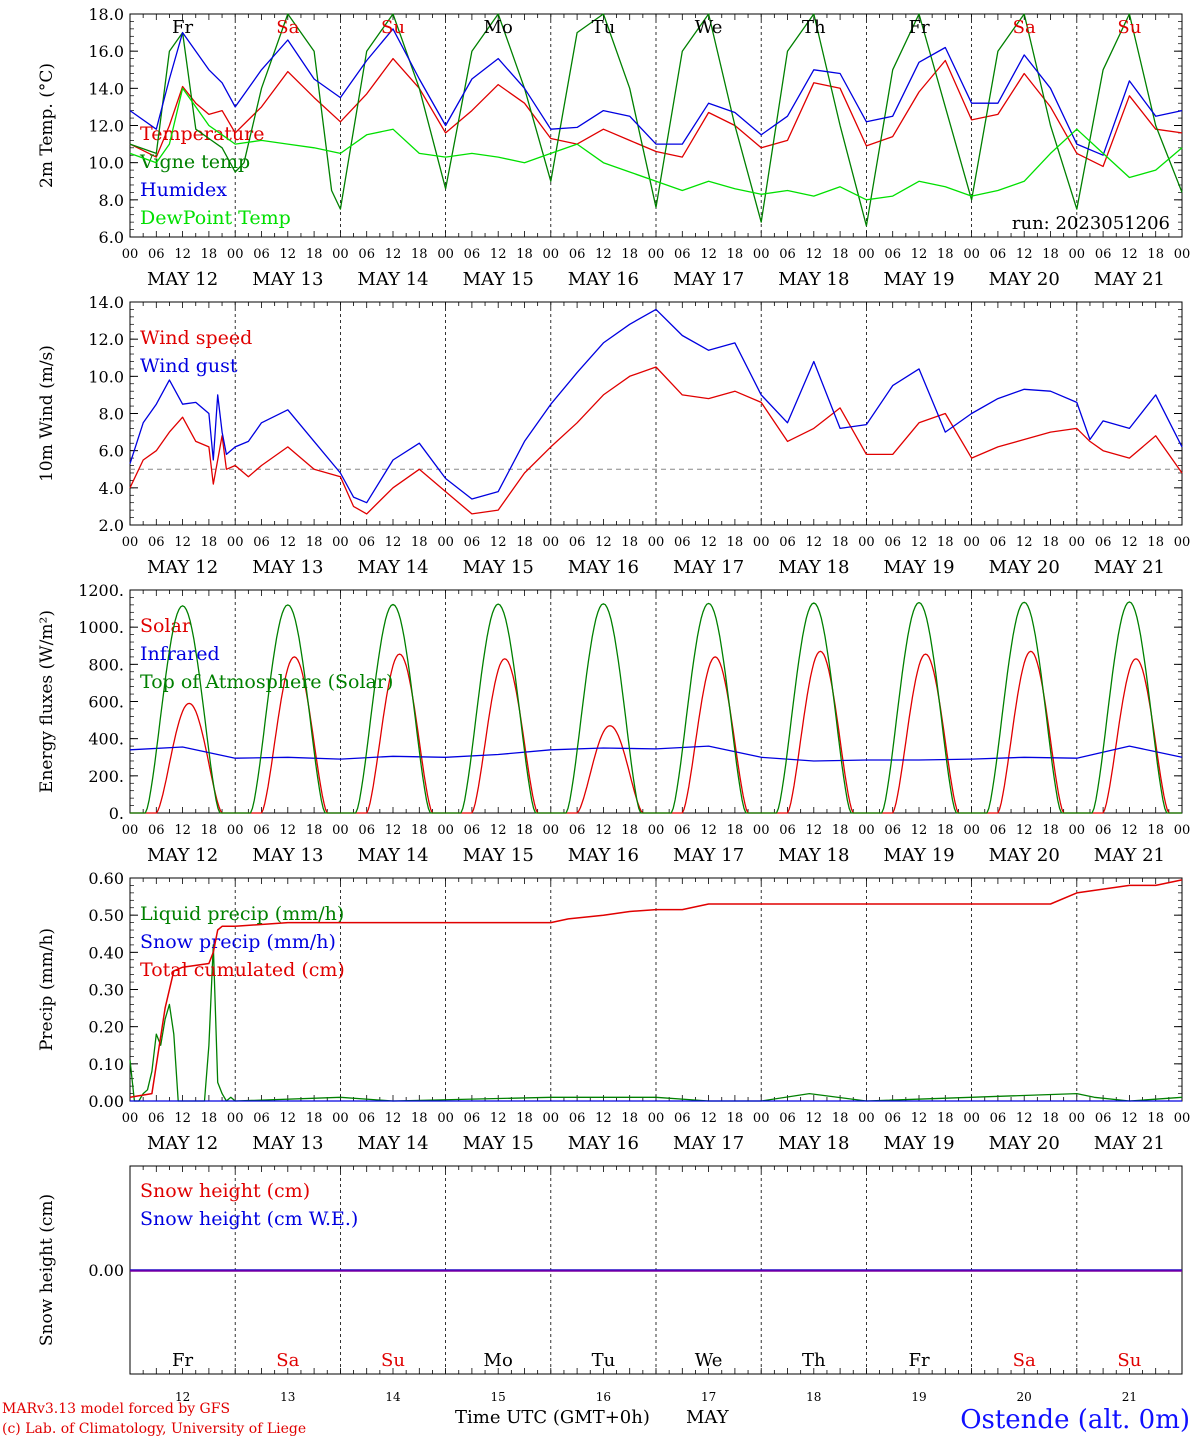 The width and height of the screenshot is (1194, 1440). What do you see at coordinates (708, 1397) in the screenshot?
I see `day-number-label: 17` at bounding box center [708, 1397].